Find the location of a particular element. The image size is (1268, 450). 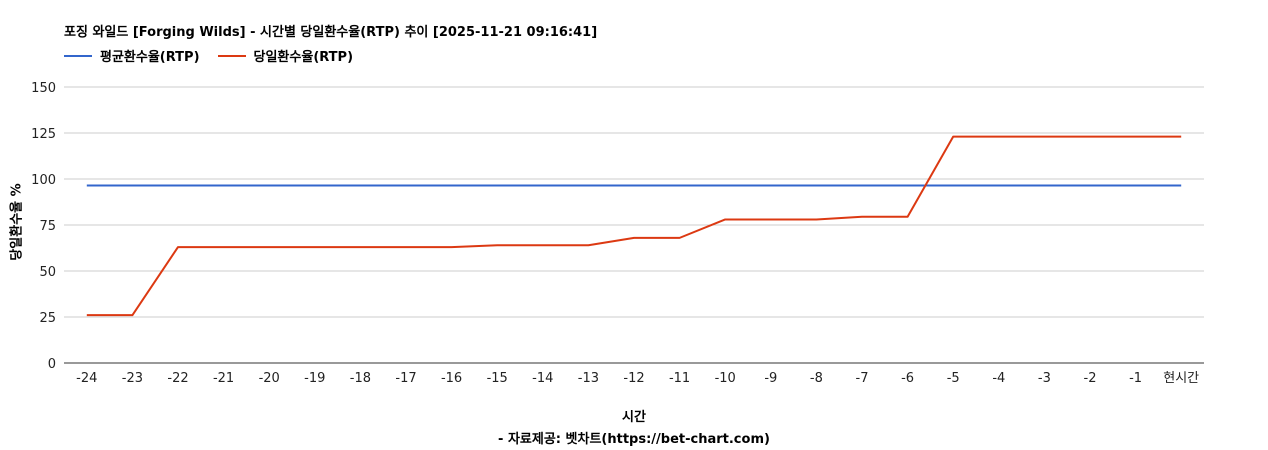

source-credit: - 자료제공: 벳차트(https://bet-chart.com) is located at coordinates (634, 439).